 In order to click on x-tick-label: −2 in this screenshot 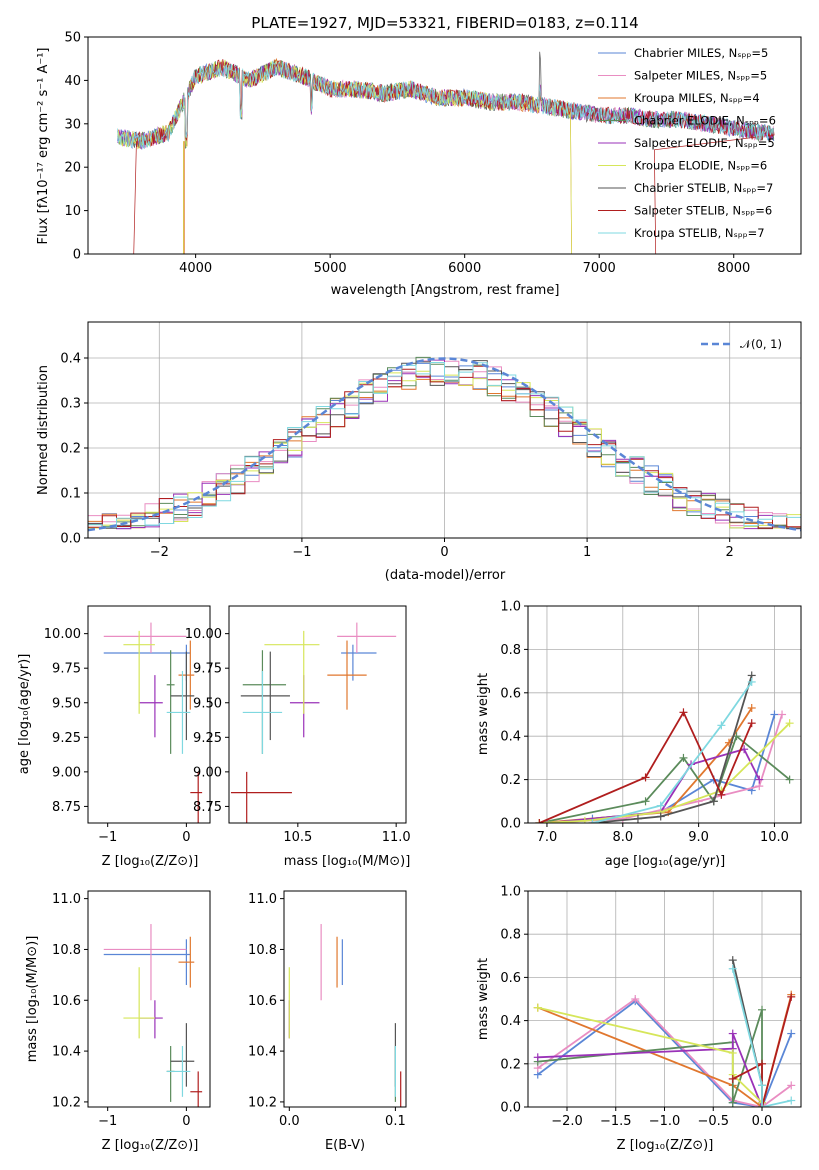, I will do `click(159, 552)`.